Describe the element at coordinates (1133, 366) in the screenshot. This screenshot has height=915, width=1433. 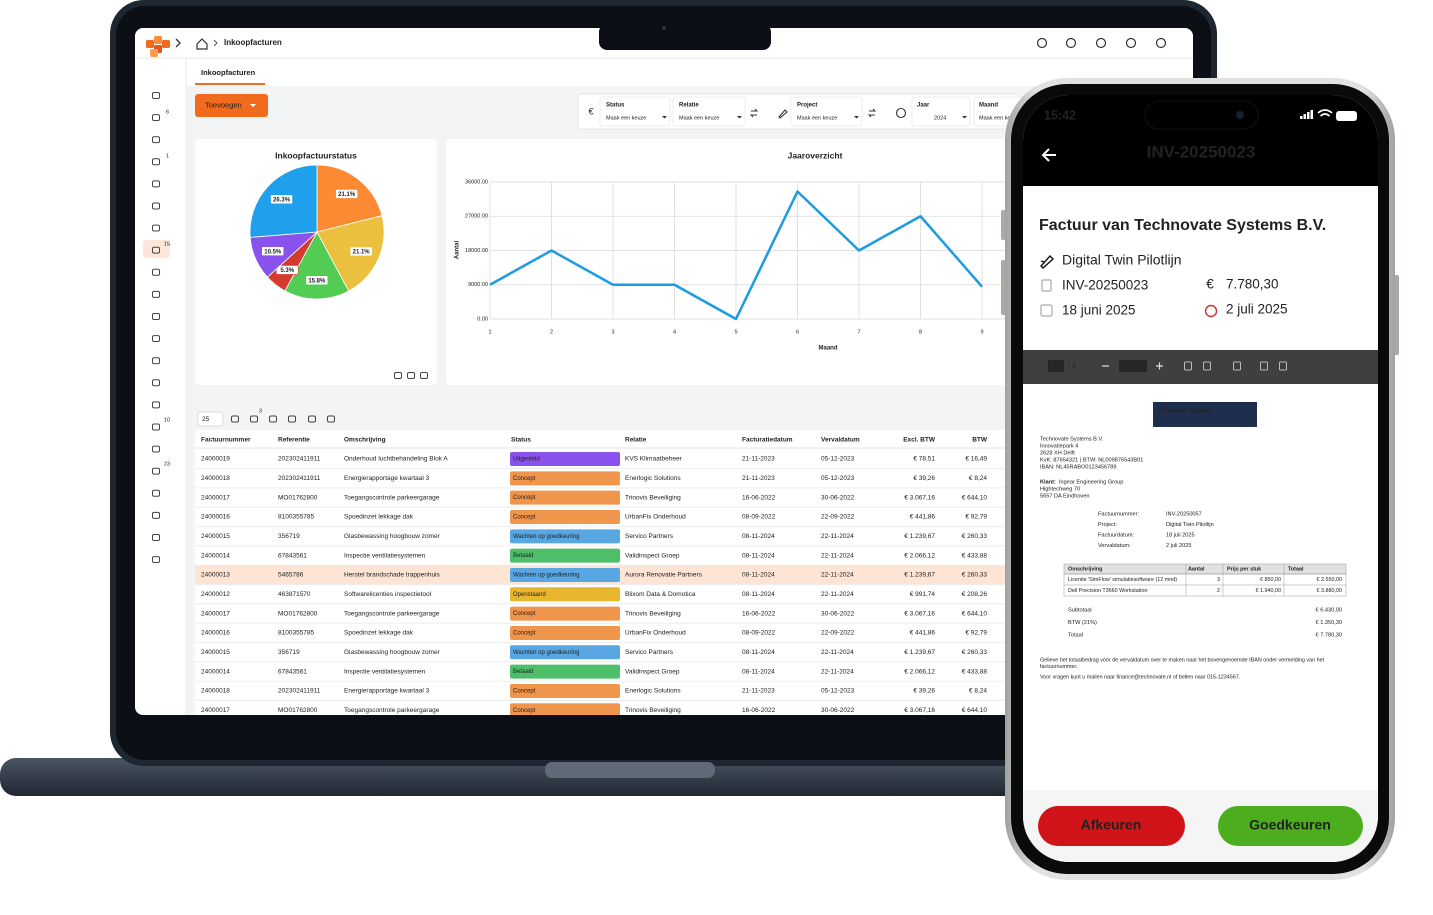
I see `pdf-zoom-box` at that location.